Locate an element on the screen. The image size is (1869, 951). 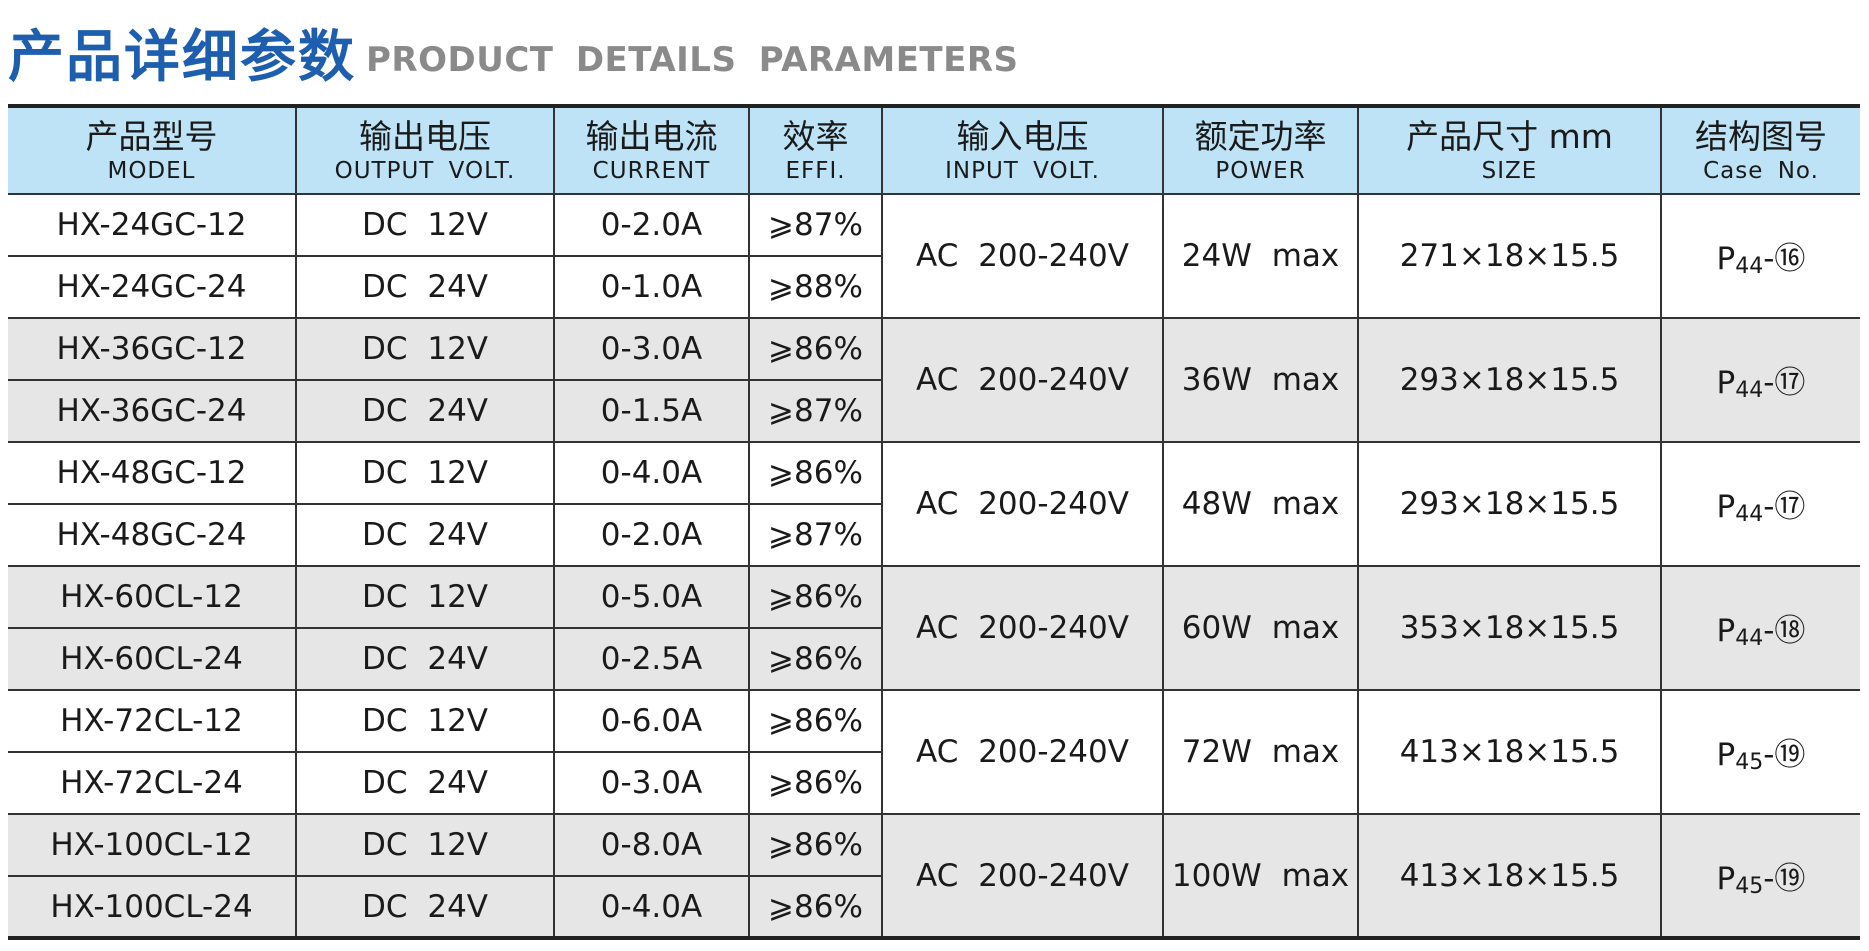
model-cell: HX-100CL-12 is located at coordinates (152, 845).